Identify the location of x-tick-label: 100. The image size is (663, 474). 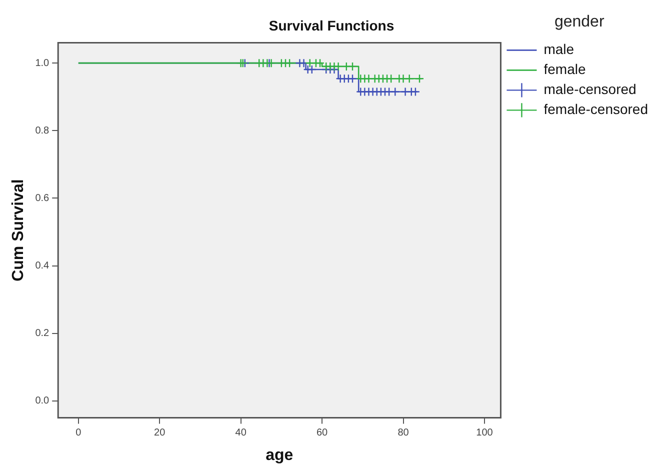
(485, 433).